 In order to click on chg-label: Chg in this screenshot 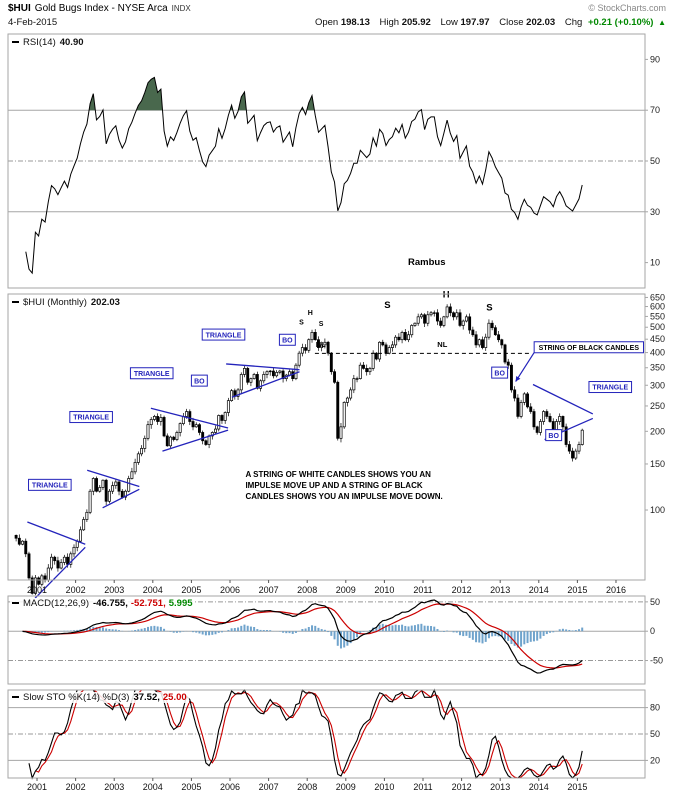, I will do `click(573, 22)`.